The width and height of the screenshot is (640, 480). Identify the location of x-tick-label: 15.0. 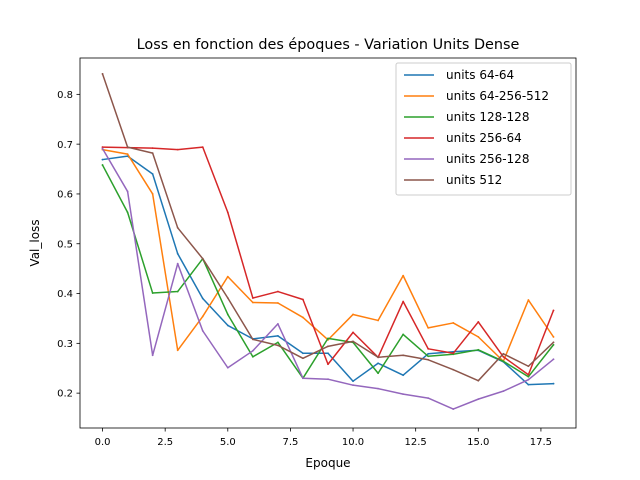
(478, 442).